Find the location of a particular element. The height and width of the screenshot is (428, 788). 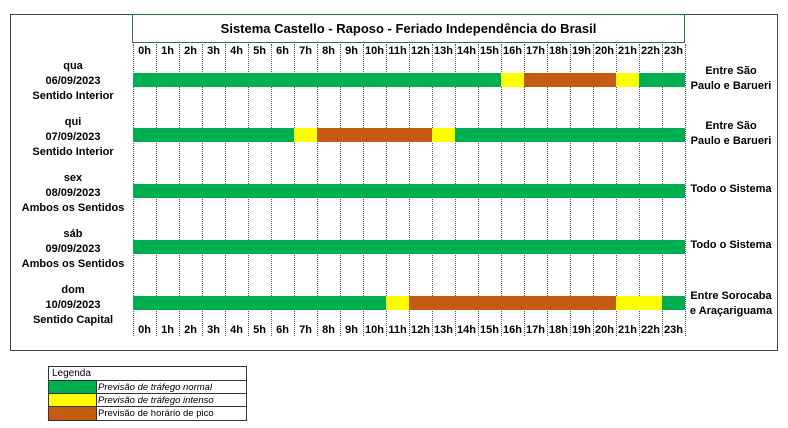

hour-label: 5h is located at coordinates (259, 330).